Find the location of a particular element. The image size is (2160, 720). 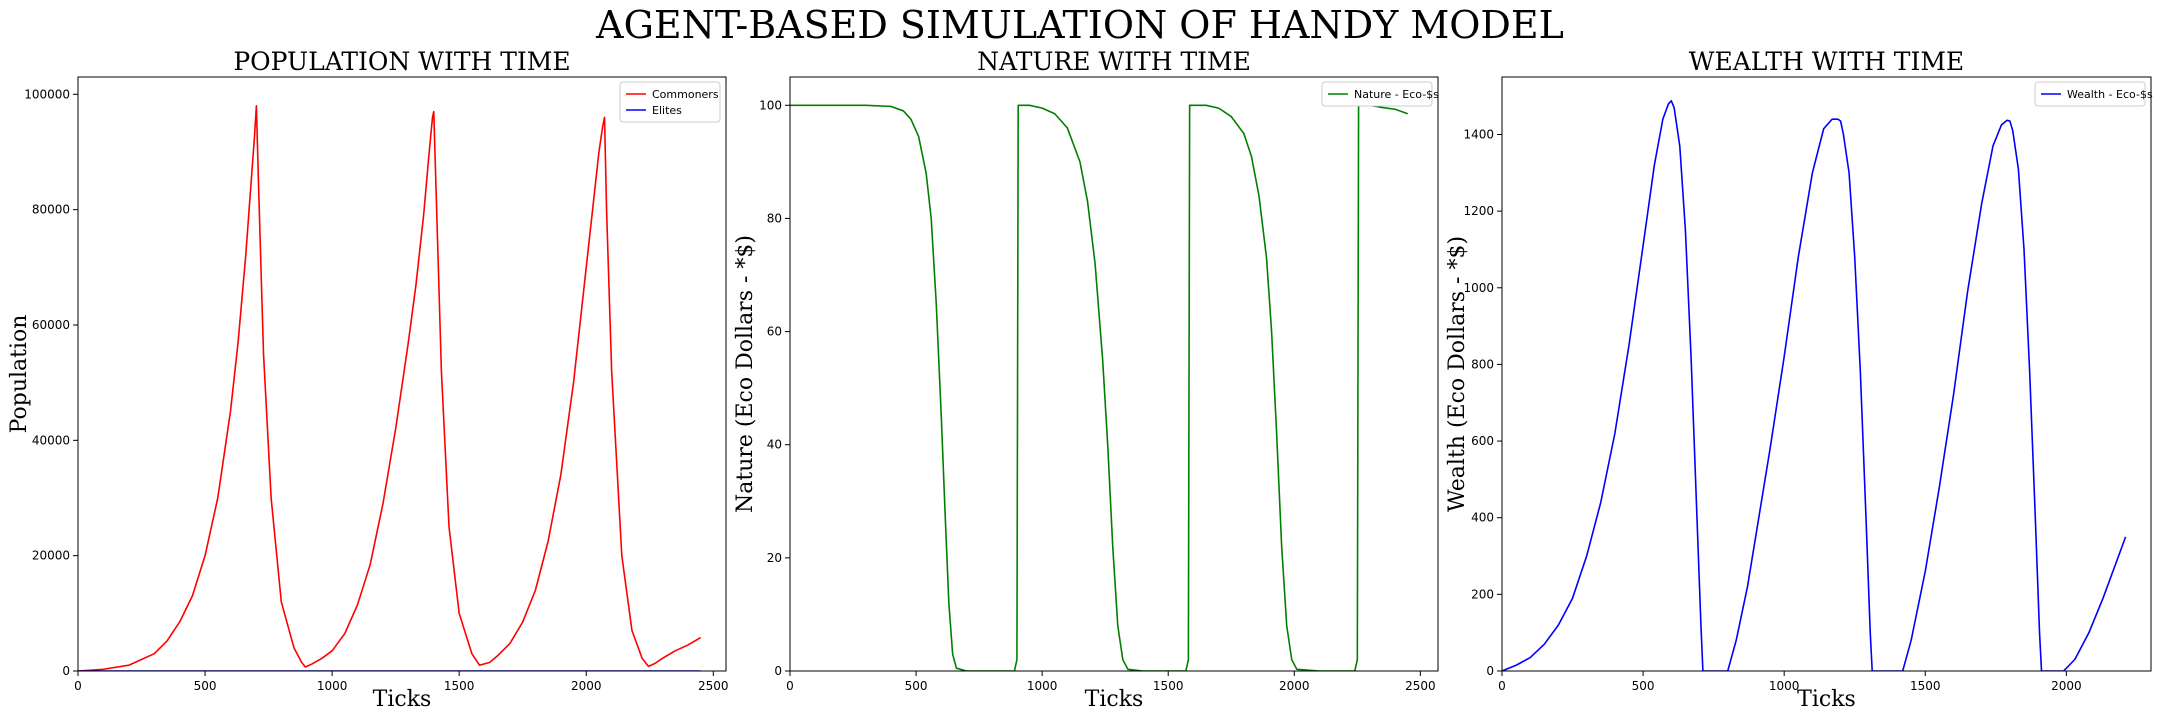

nature-x-tick-label: 0 is located at coordinates (790, 686).